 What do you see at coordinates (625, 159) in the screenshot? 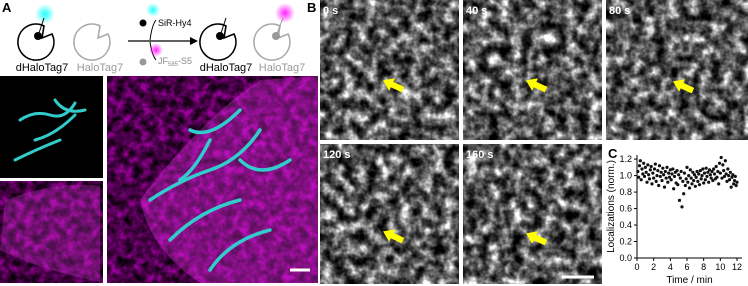
I see `y-tick-label: 1.2` at bounding box center [625, 159].